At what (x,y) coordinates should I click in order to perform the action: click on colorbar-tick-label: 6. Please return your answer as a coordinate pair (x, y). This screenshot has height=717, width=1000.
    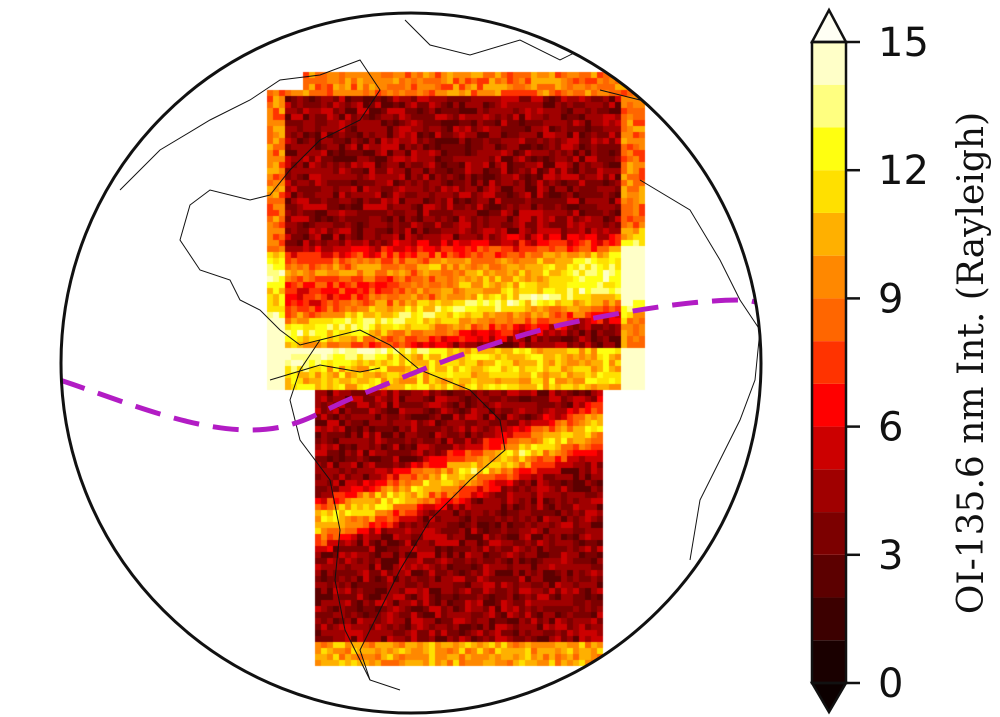
    Looking at the image, I should click on (890, 428).